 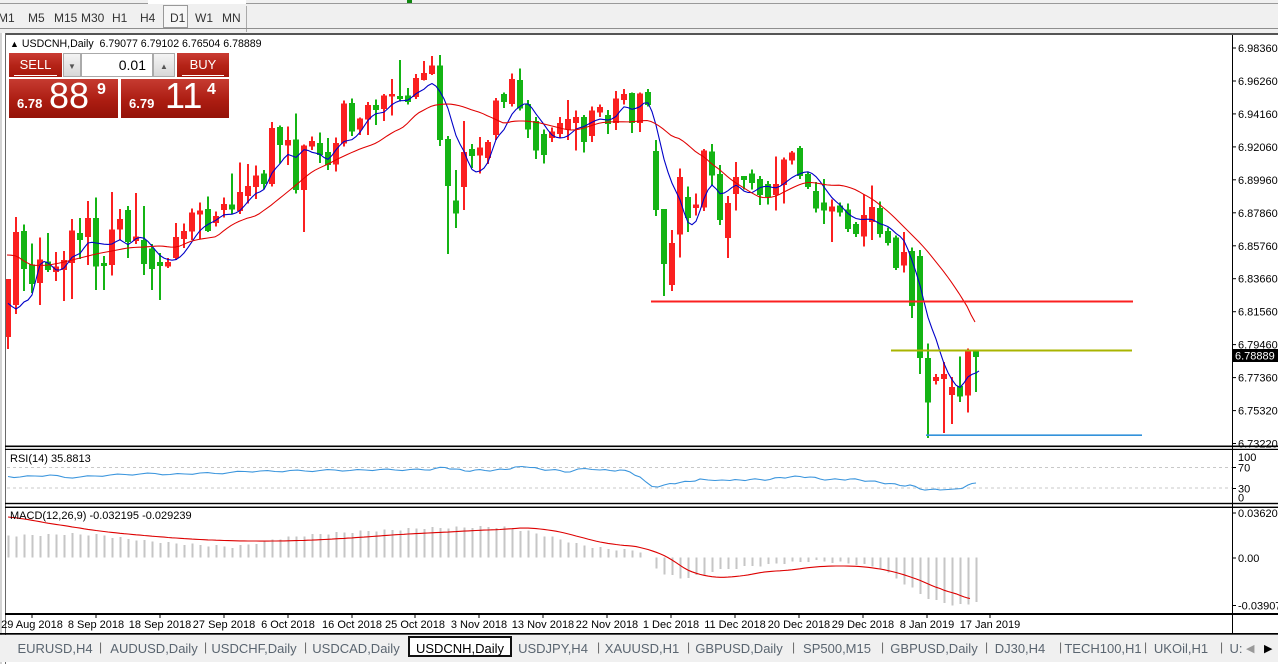 What do you see at coordinates (1255, 357) in the screenshot?
I see `svg-text: 6.78889` at bounding box center [1255, 357].